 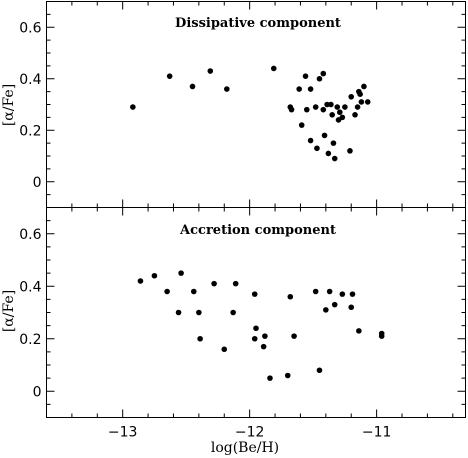 What do you see at coordinates (30, 105) in the screenshot?
I see `dissipative-y-tick-labels: 0 0.2 0.4 0.6` at bounding box center [30, 105].